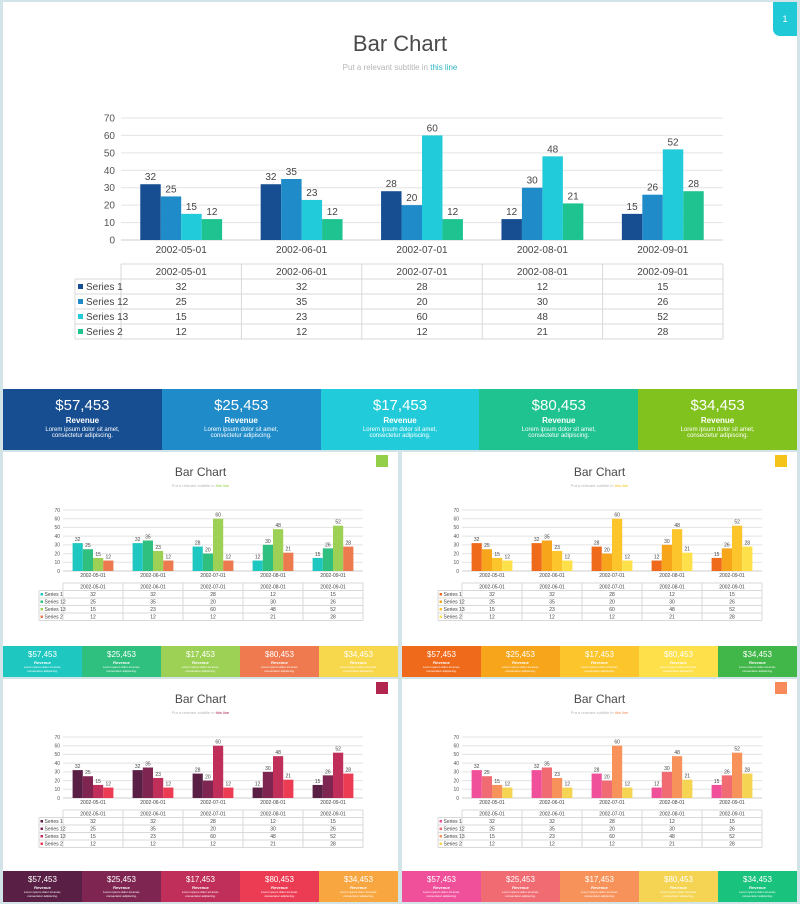 This screenshot has height=904, width=800. What do you see at coordinates (110, 171) in the screenshot?
I see `y-tick-label: 40` at bounding box center [110, 171].